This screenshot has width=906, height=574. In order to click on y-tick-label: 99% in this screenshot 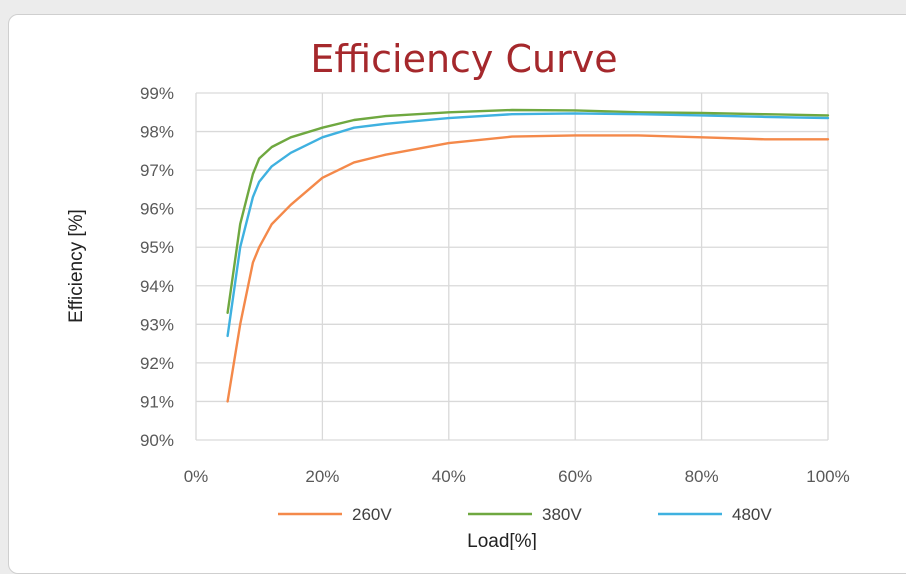, I will do `click(157, 93)`.